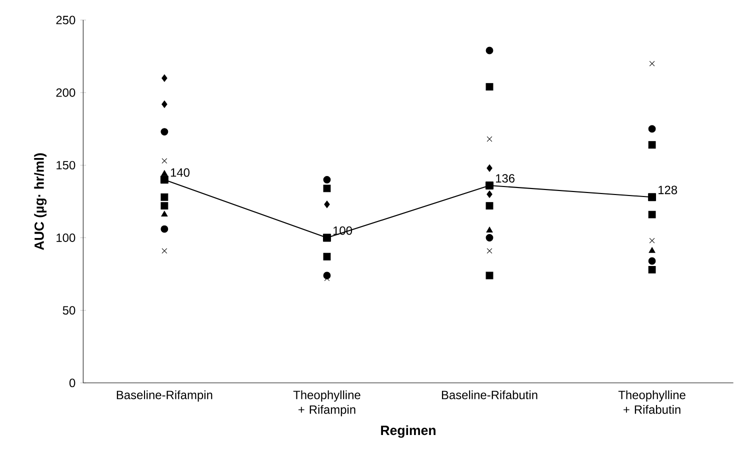 Image resolution: width=756 pixels, height=470 pixels. What do you see at coordinates (164, 396) in the screenshot?
I see `x-tick-label: Baseline-Rifampin` at bounding box center [164, 396].